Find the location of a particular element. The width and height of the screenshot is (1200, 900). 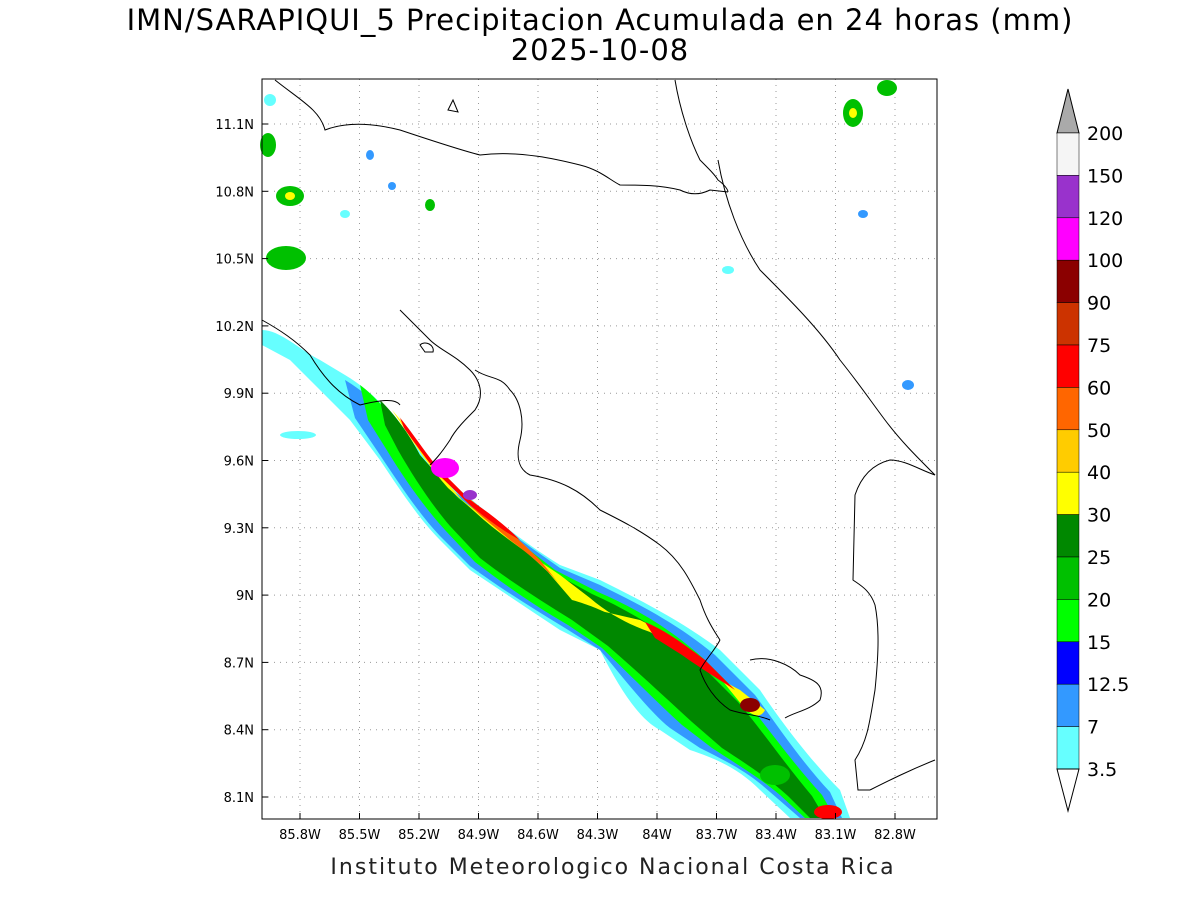

lon-tick-label: 82.8W is located at coordinates (895, 835).